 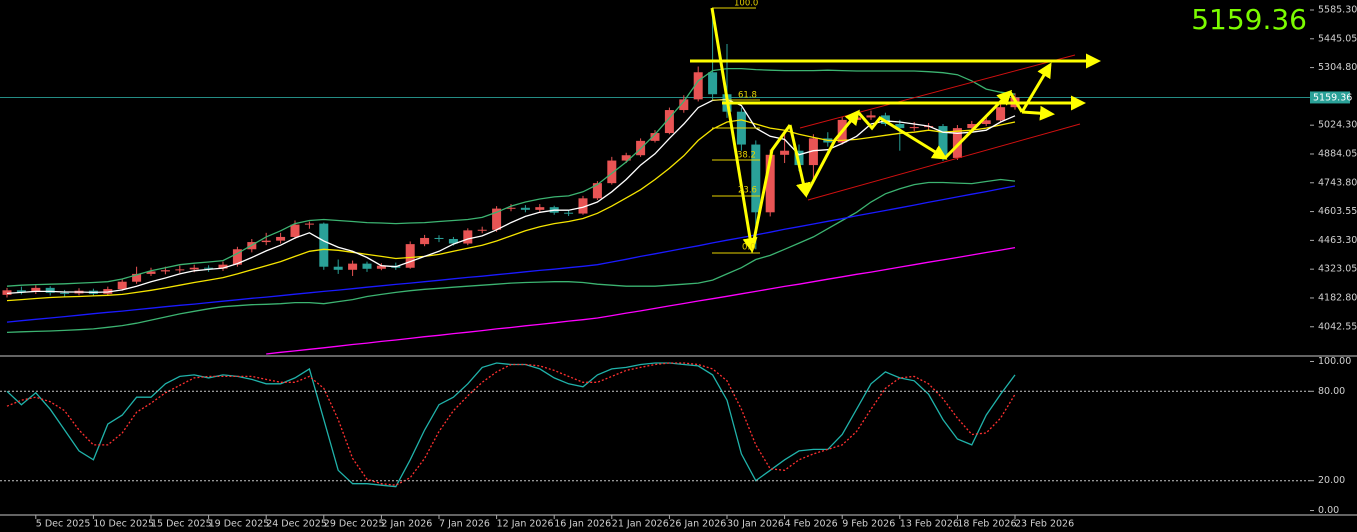 I want to click on x-tick-label: 26 Jan 2026, so click(x=697, y=524).